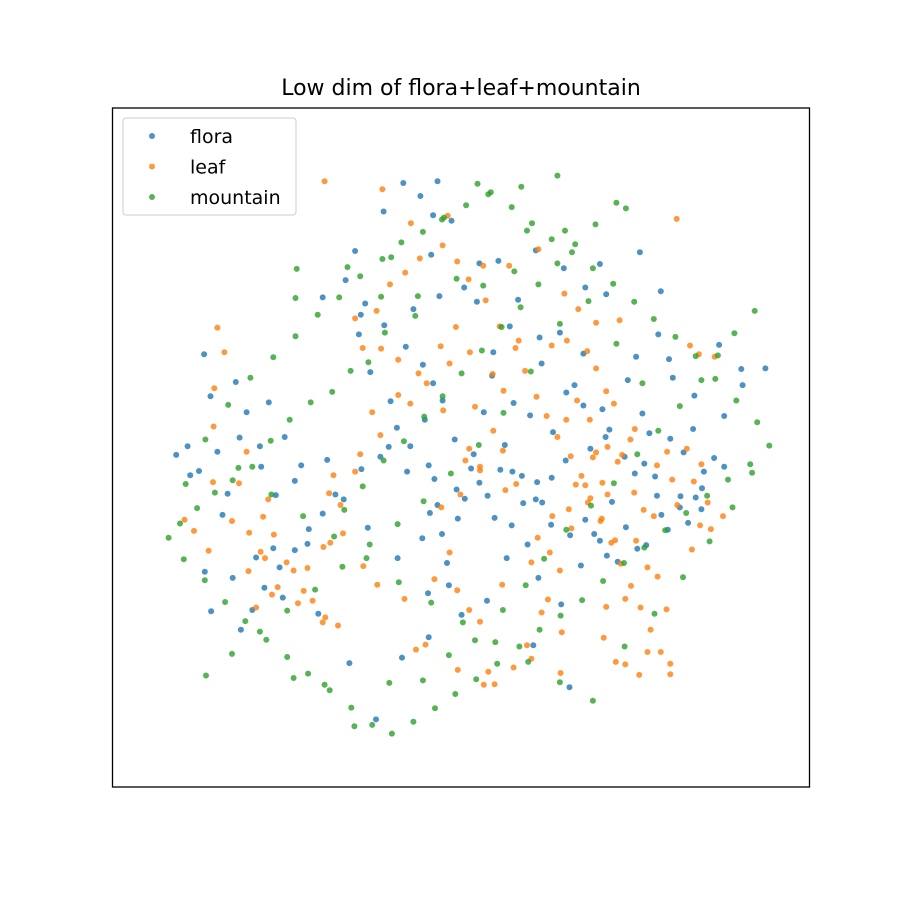 The width and height of the screenshot is (900, 900). I want to click on legend-label-flora: flora, so click(211, 137).